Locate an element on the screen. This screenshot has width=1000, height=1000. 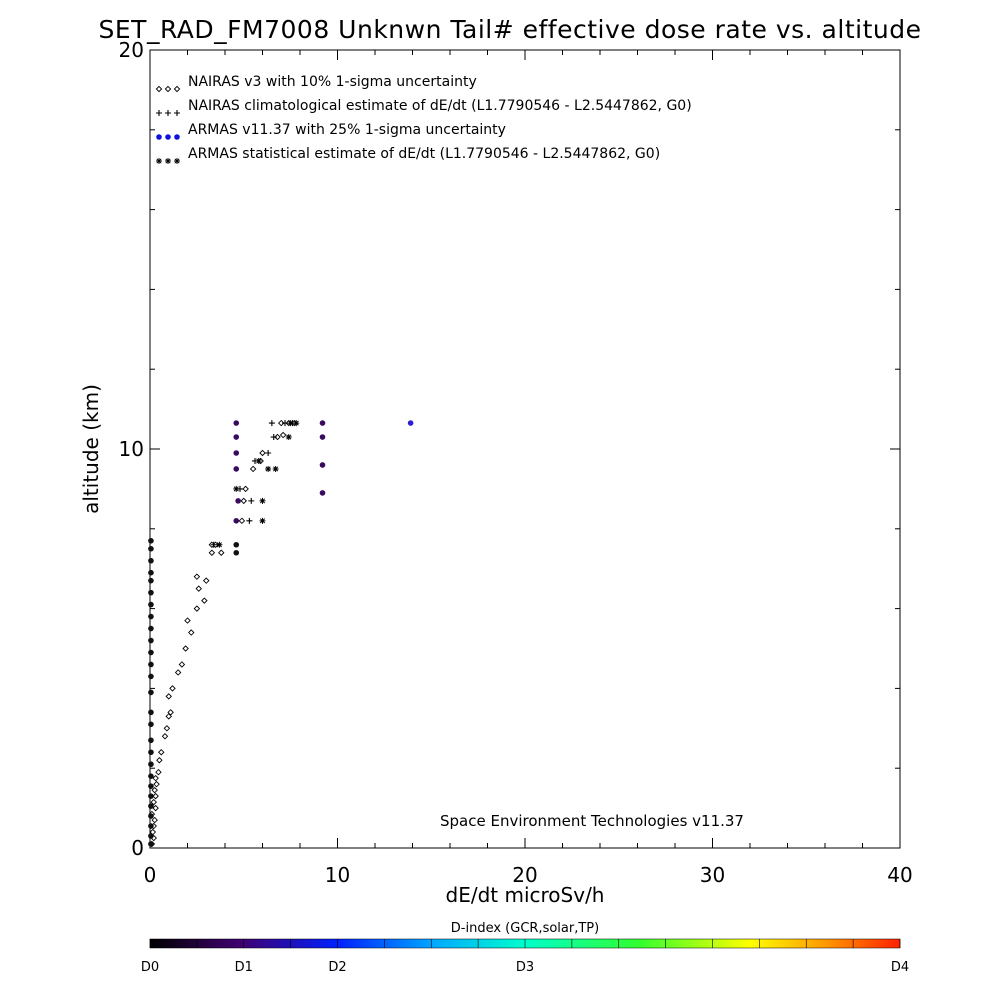
x-axis-label: dE/dt microSv/h is located at coordinates (525, 895).